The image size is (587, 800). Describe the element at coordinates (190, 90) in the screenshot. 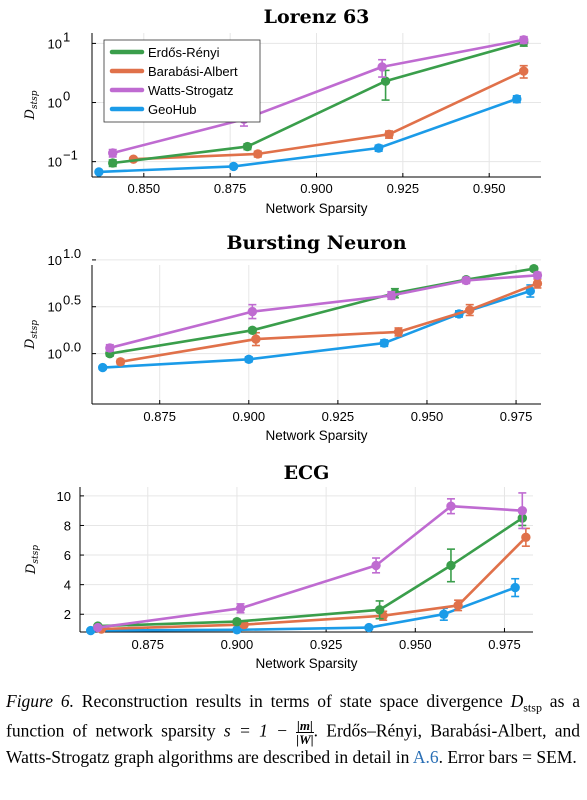

I see `legend-entry: Watts-Strogatz` at that location.